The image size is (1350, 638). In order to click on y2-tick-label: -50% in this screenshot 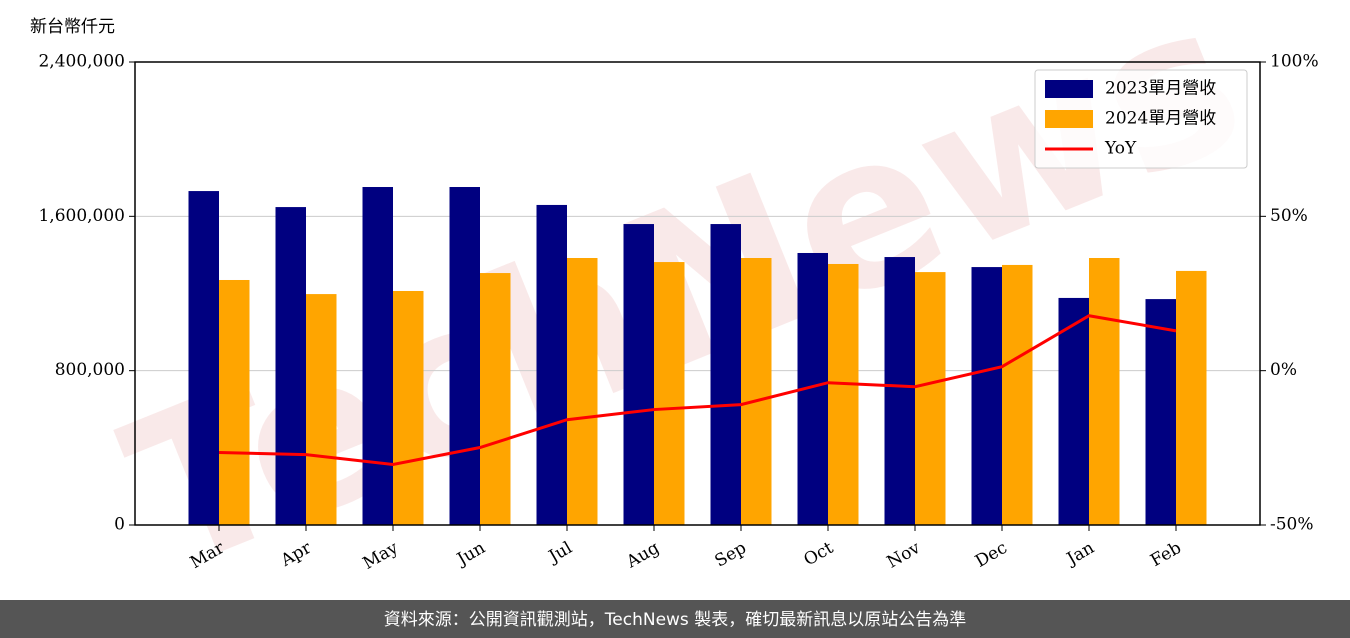, I will do `click(1292, 525)`.